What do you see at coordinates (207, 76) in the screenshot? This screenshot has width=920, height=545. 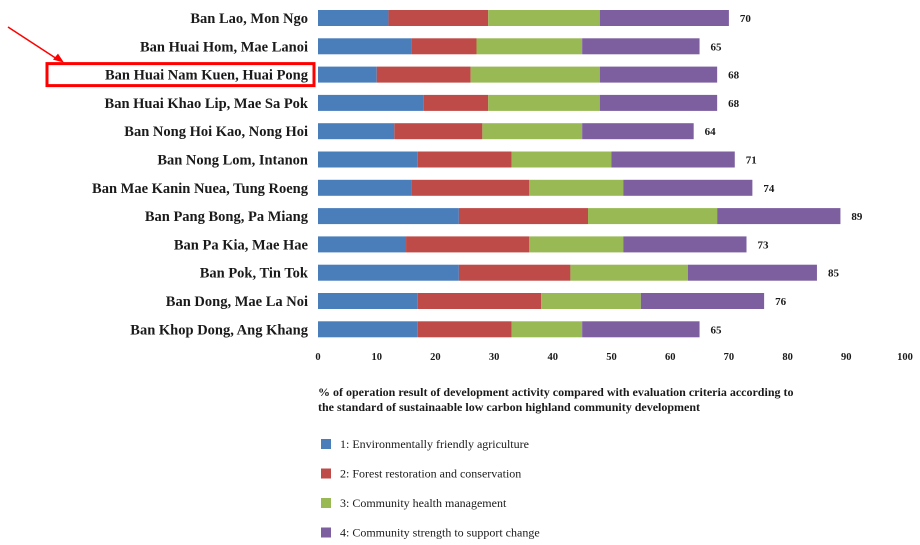 I see `category-label: Ban Huai Nam Kuen, Huai Pong` at bounding box center [207, 76].